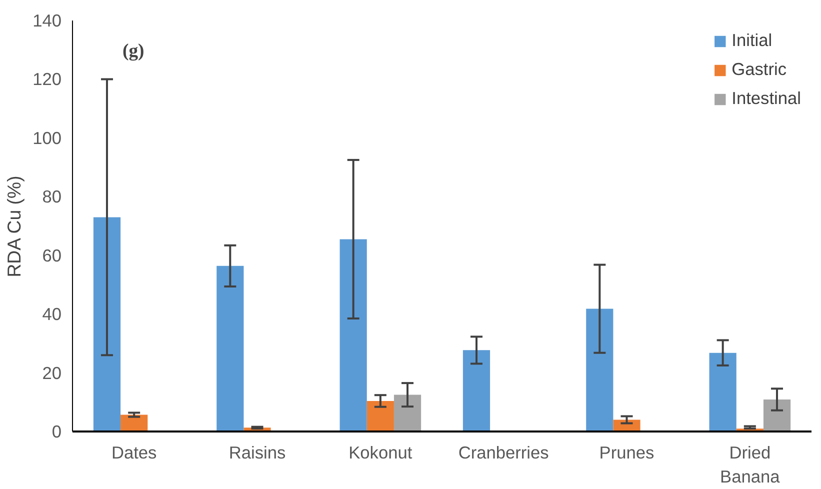  Describe the element at coordinates (47, 79) in the screenshot. I see `y-tick-label: 120` at that location.